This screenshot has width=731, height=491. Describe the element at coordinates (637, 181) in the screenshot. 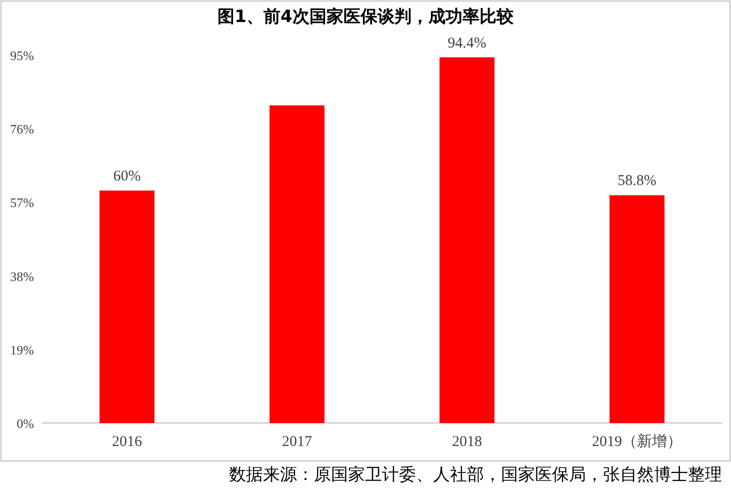

I see `data-label: 58.8%` at that location.